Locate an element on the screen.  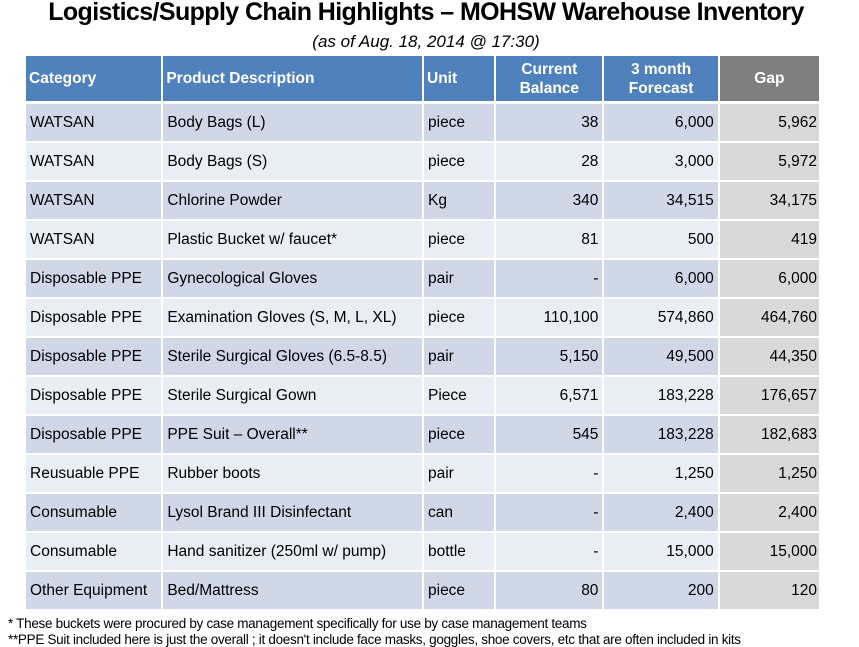
cell-unit: can is located at coordinates (459, 513).